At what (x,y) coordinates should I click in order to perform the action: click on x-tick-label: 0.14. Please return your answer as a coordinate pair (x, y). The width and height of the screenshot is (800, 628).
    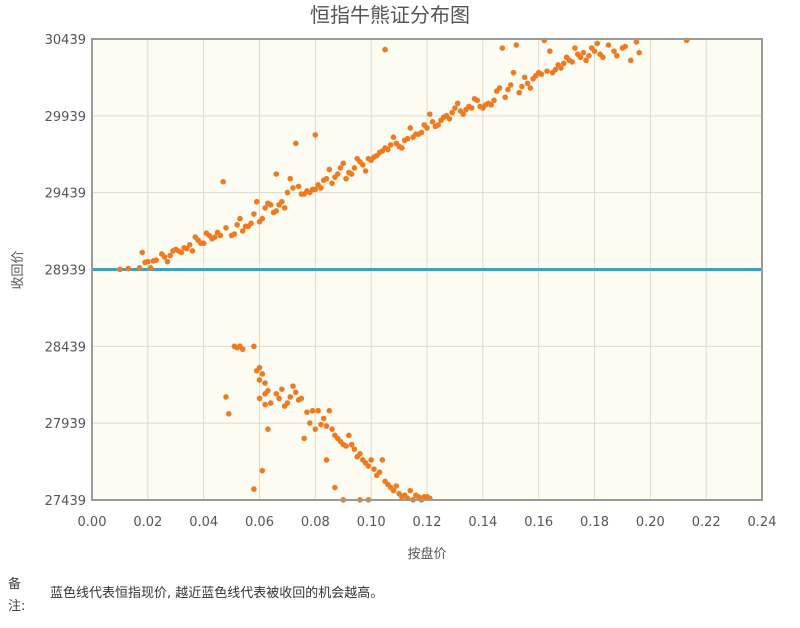
    Looking at the image, I should click on (482, 522).